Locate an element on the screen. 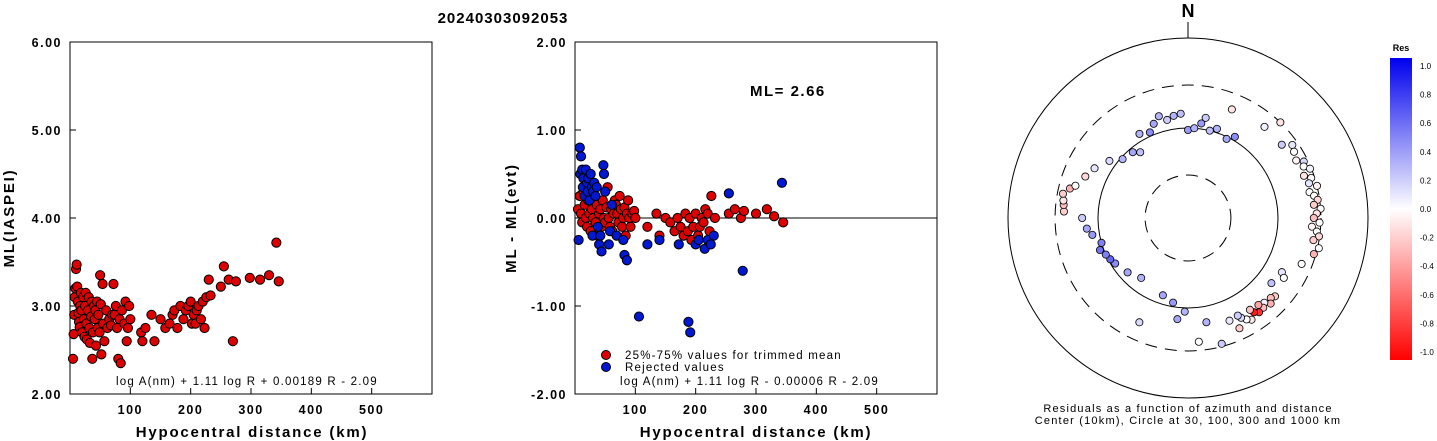  middle-ytick-label: -1.00 is located at coordinates (549, 307).